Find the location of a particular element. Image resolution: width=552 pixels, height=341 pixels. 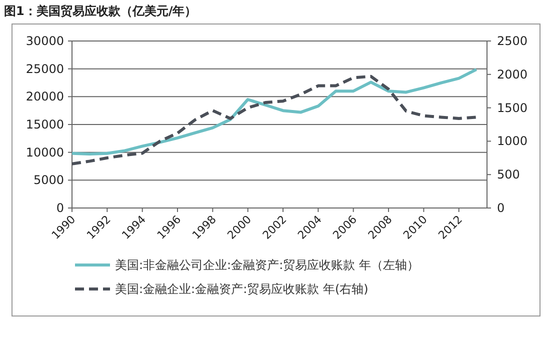

y-tick-label: 10000 is located at coordinates (45, 152).